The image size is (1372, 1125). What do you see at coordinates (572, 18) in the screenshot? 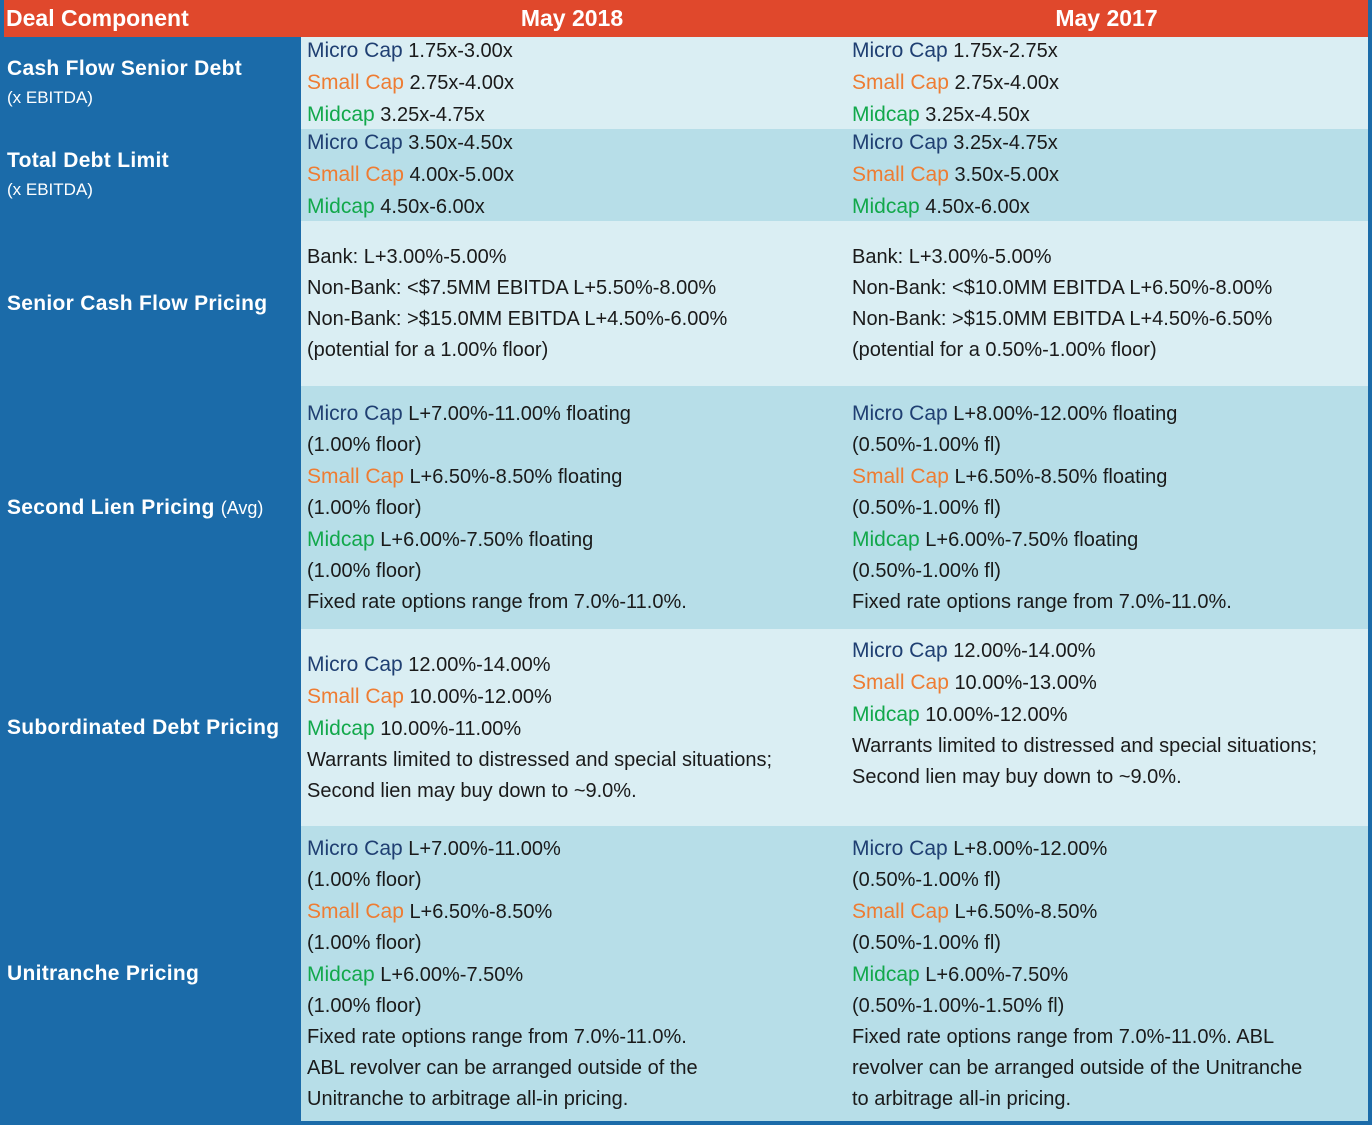
I see `header-may-2018: May 2018` at bounding box center [572, 18].